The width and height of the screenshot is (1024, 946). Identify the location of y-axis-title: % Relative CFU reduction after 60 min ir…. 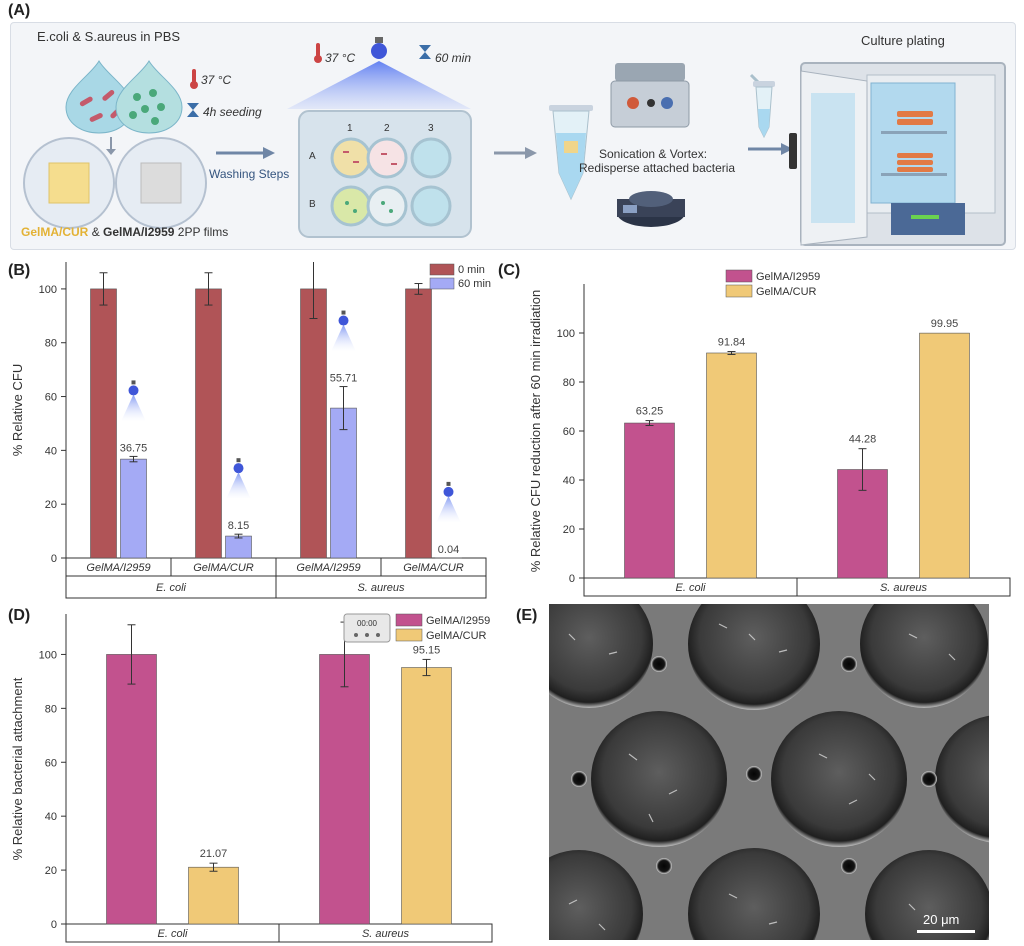
(535, 431).